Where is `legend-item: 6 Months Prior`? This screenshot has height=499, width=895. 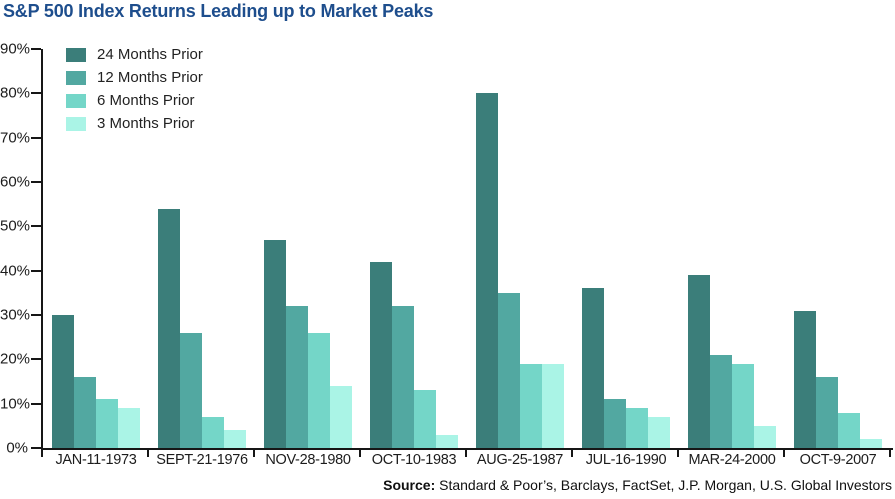
legend-item: 6 Months Prior is located at coordinates (134, 100).